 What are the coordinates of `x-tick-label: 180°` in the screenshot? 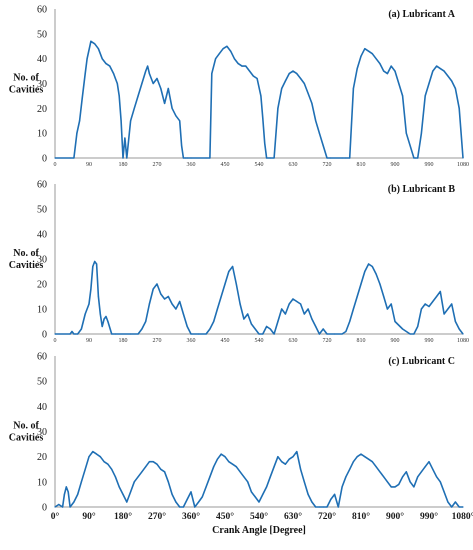 It's located at (123, 516).